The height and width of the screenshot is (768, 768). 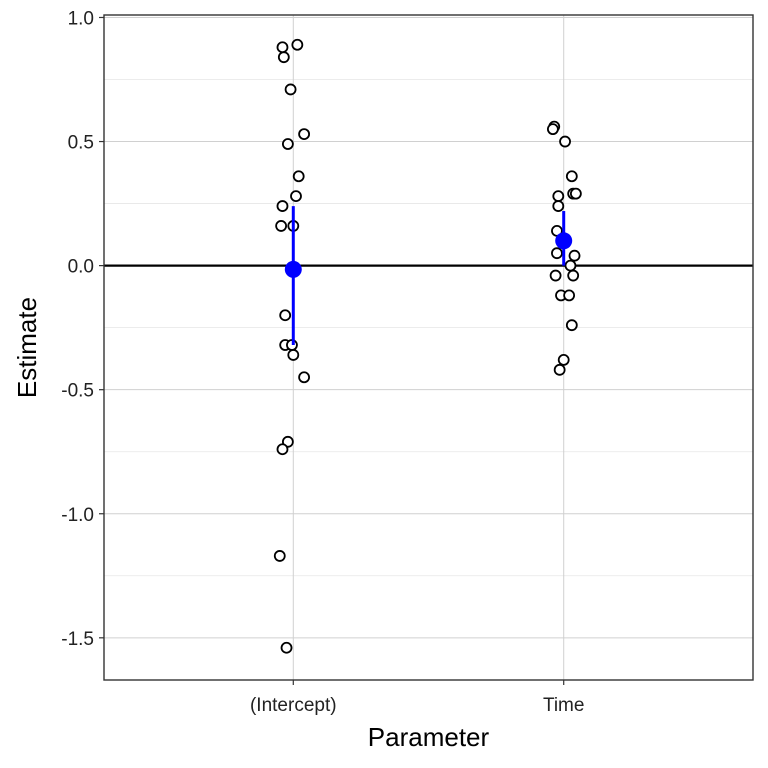 I want to click on y-tick-label: -1.5, so click(x=77, y=639).